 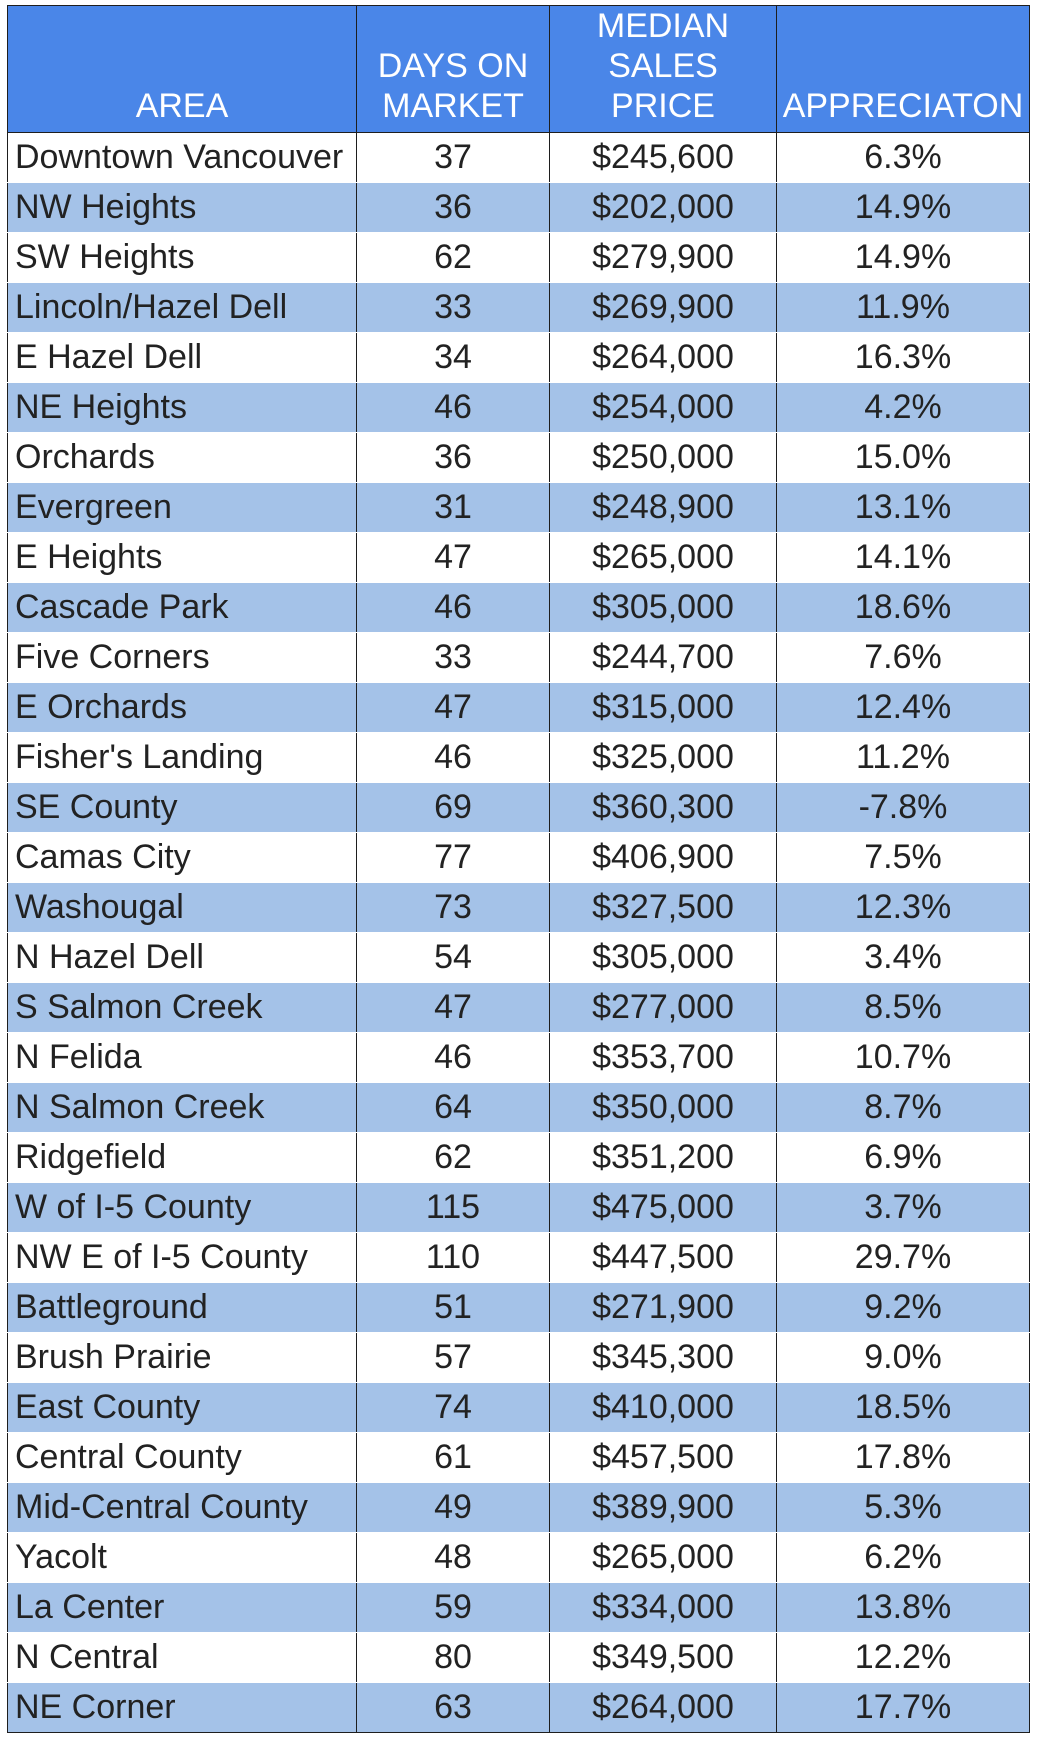 What do you see at coordinates (663, 807) in the screenshot?
I see `cell-median-sales-price: $360,300` at bounding box center [663, 807].